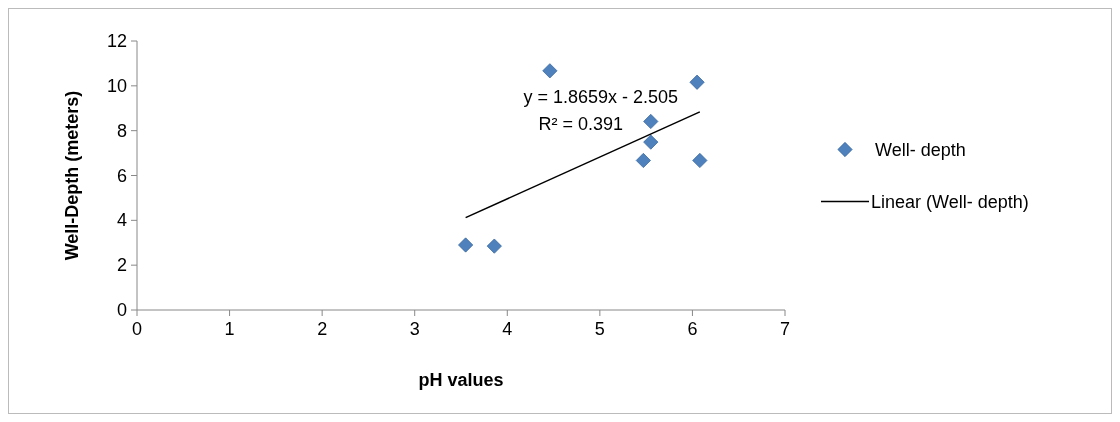 This screenshot has height=422, width=1120. What do you see at coordinates (950, 201) in the screenshot?
I see `legend-label: Linear (Well- depth)` at bounding box center [950, 201].